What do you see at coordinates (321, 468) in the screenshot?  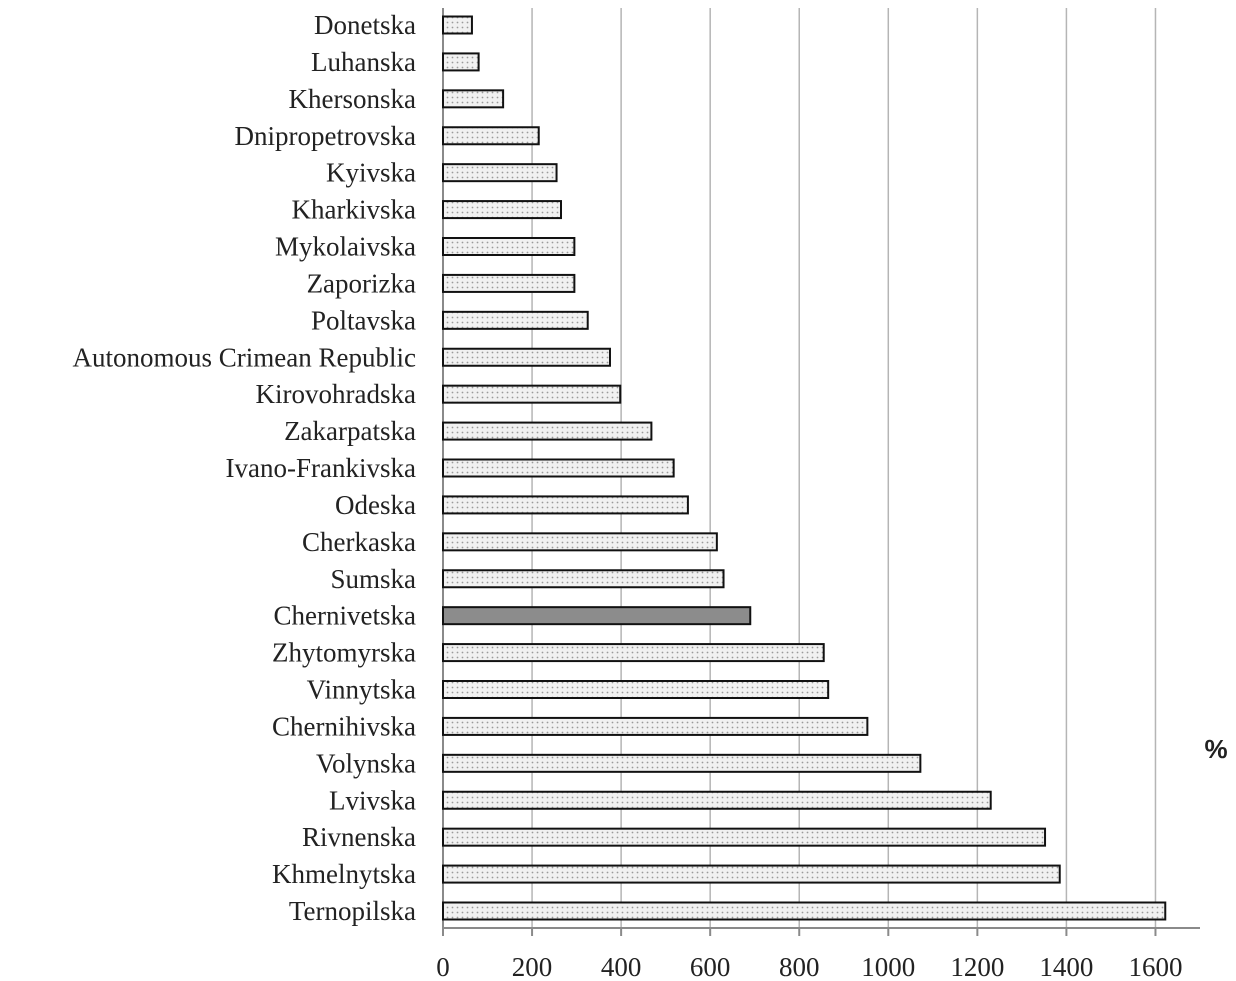 I see `category-label: Ivano-Frankivska` at bounding box center [321, 468].